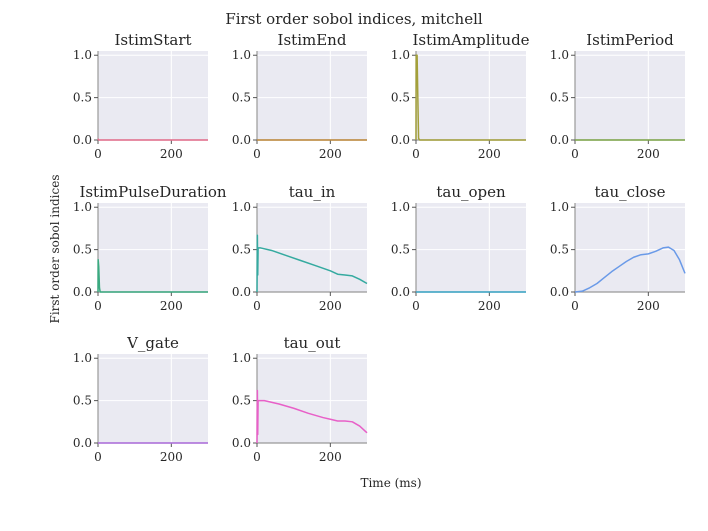 This screenshot has width=708, height=531. What do you see at coordinates (312, 40) in the screenshot?
I see `panel-title: IstimEnd` at bounding box center [312, 40].